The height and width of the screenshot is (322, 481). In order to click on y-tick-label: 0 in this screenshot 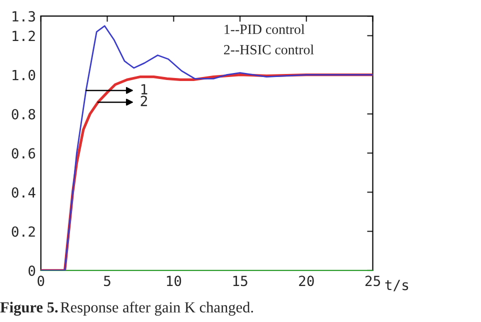, I will do `click(32, 270)`.